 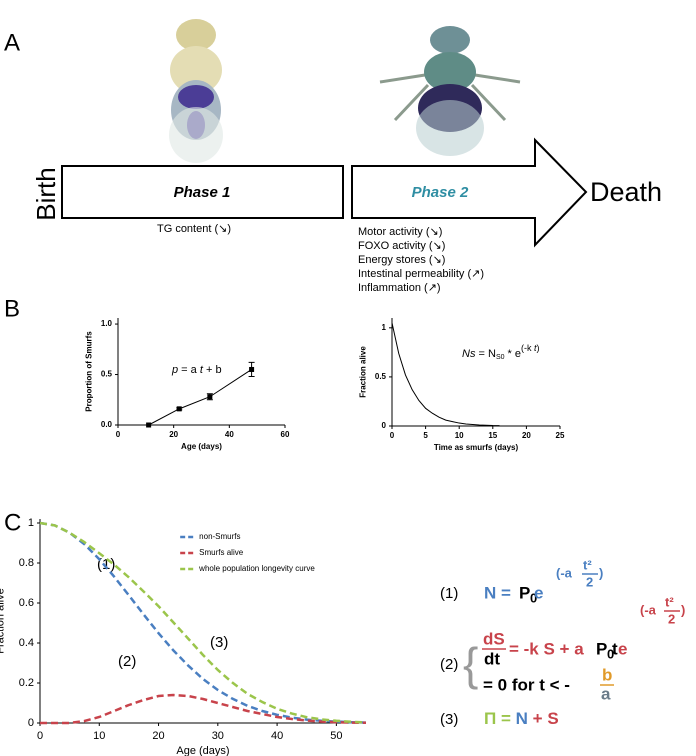 I want to click on annotation-part: (-k, so click(x=527, y=348).